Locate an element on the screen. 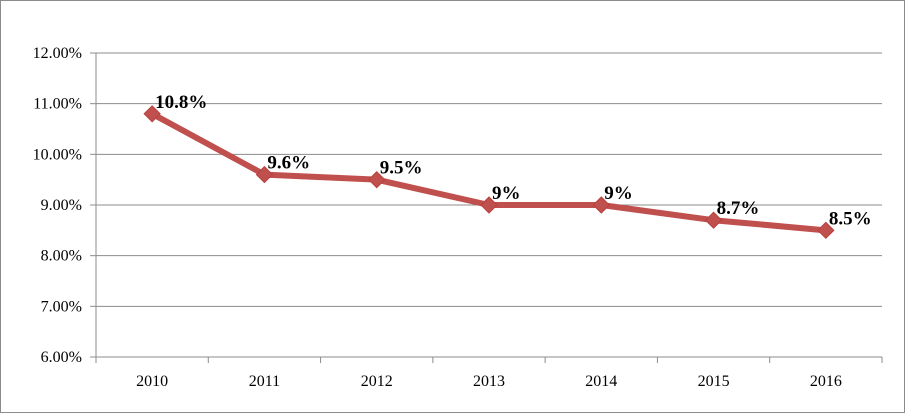 Image resolution: width=905 pixels, height=413 pixels. x-tick-label: 2010 is located at coordinates (152, 381).